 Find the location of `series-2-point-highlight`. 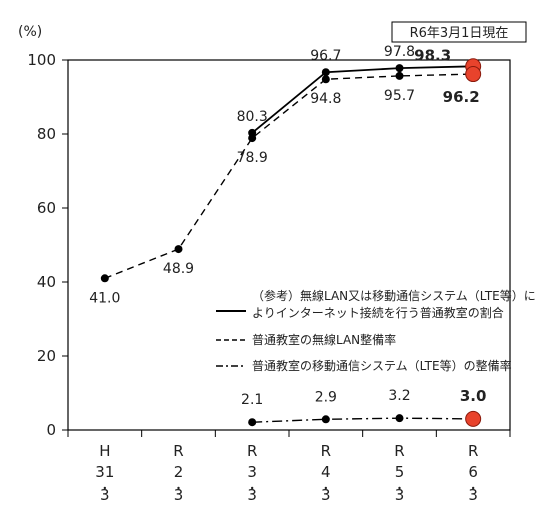

series-2-point-highlight is located at coordinates (473, 74).